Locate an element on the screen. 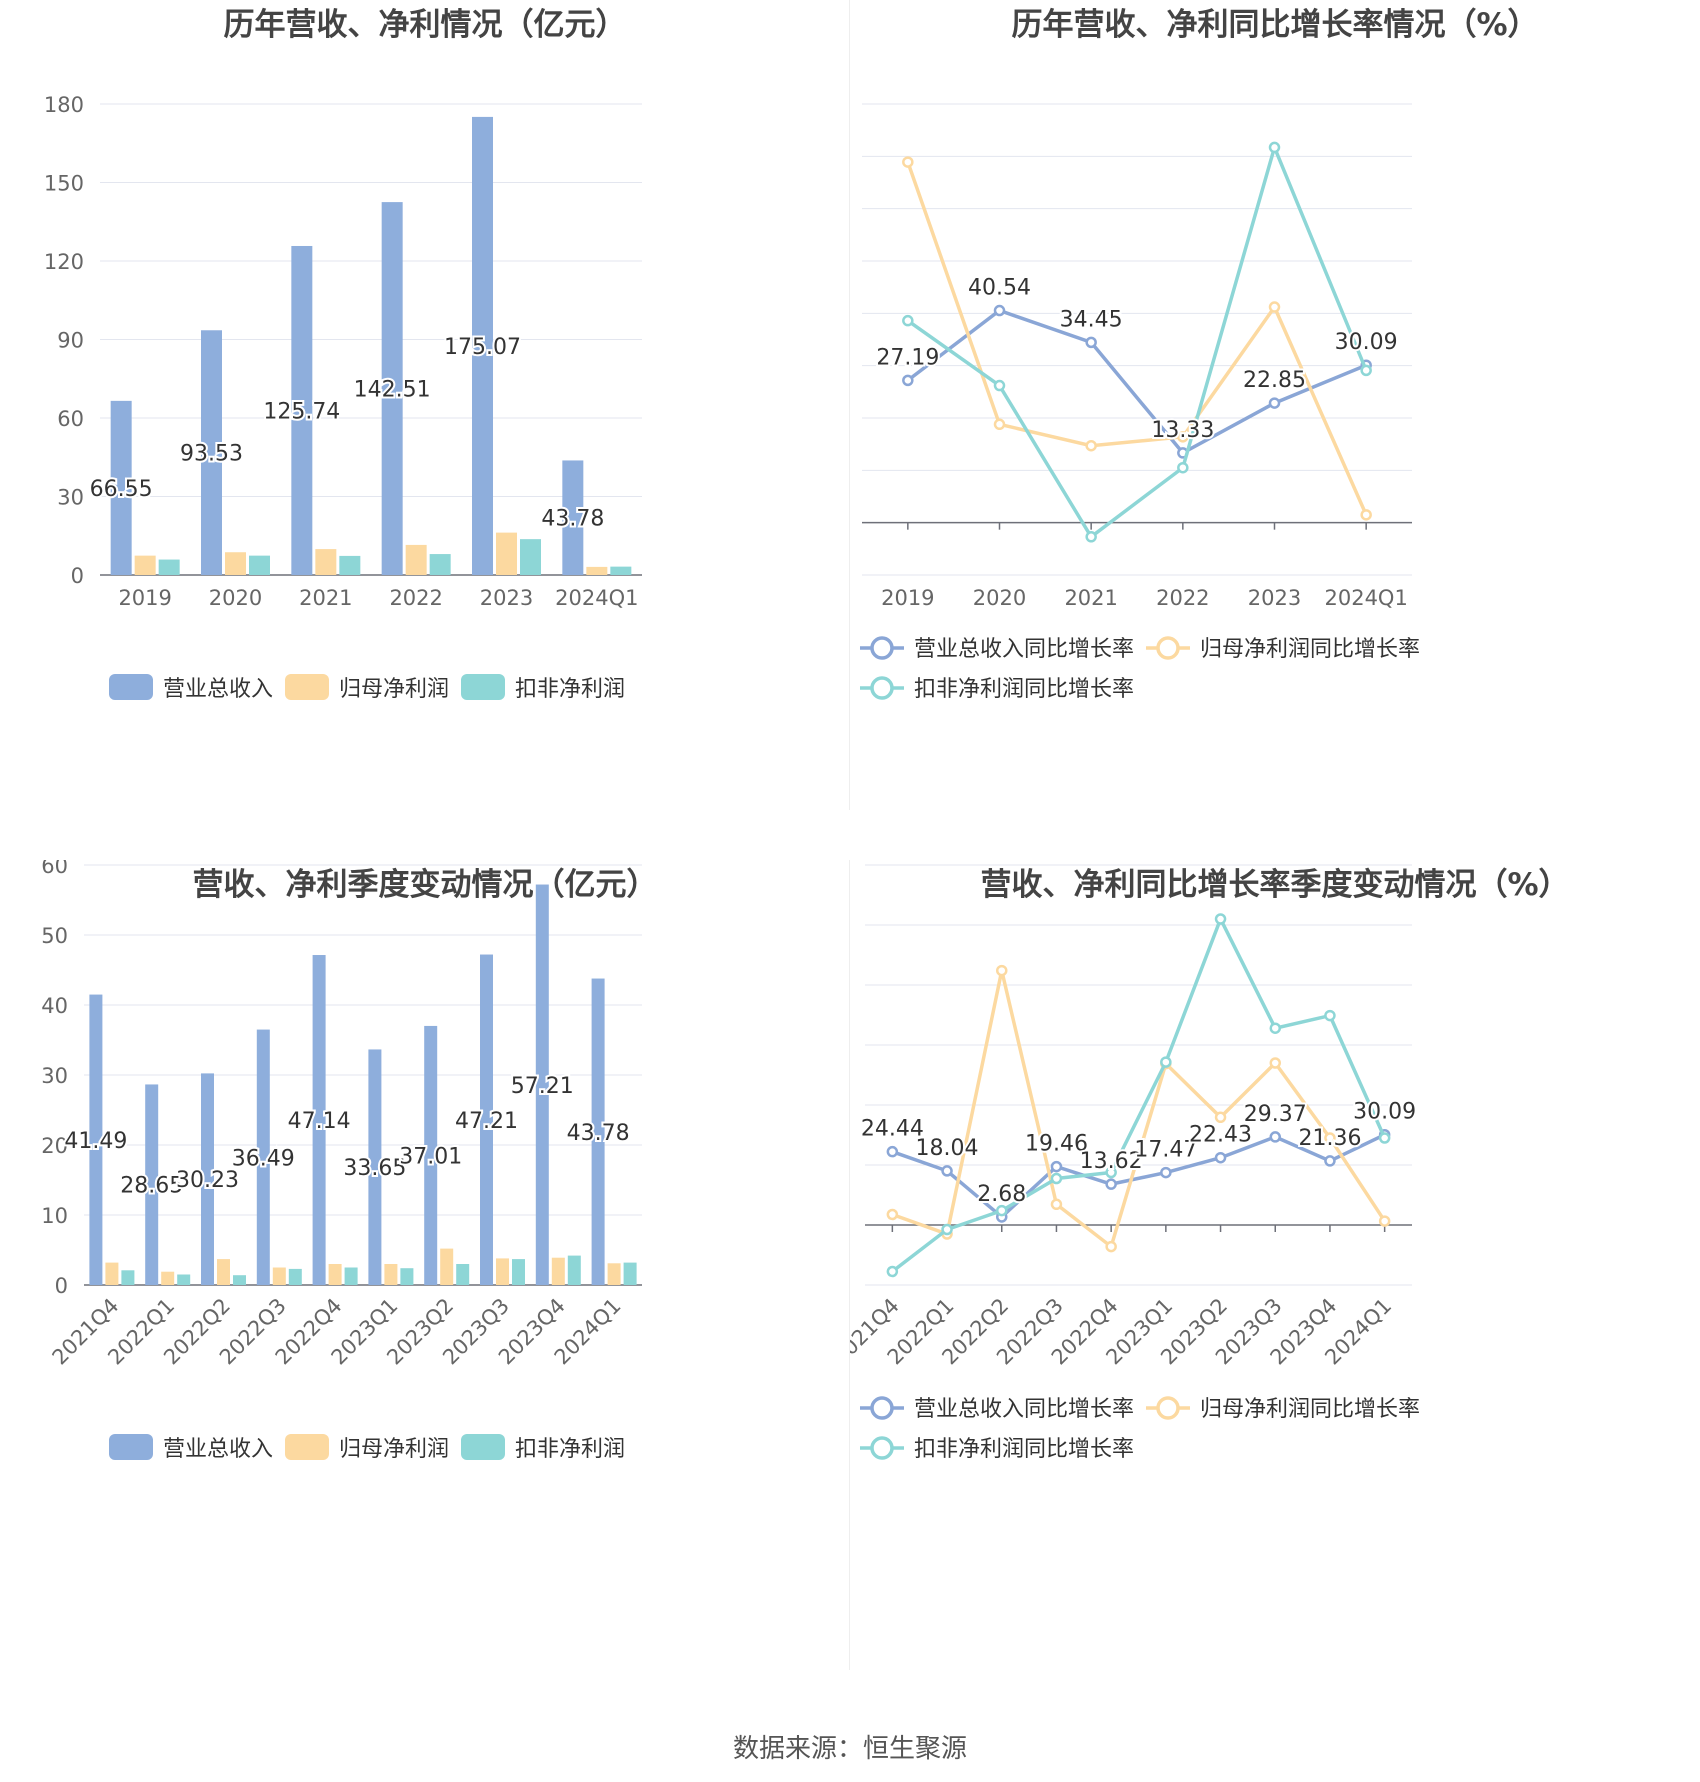 This screenshot has height=1782, width=1700. data-label: 43.78 is located at coordinates (572, 519).